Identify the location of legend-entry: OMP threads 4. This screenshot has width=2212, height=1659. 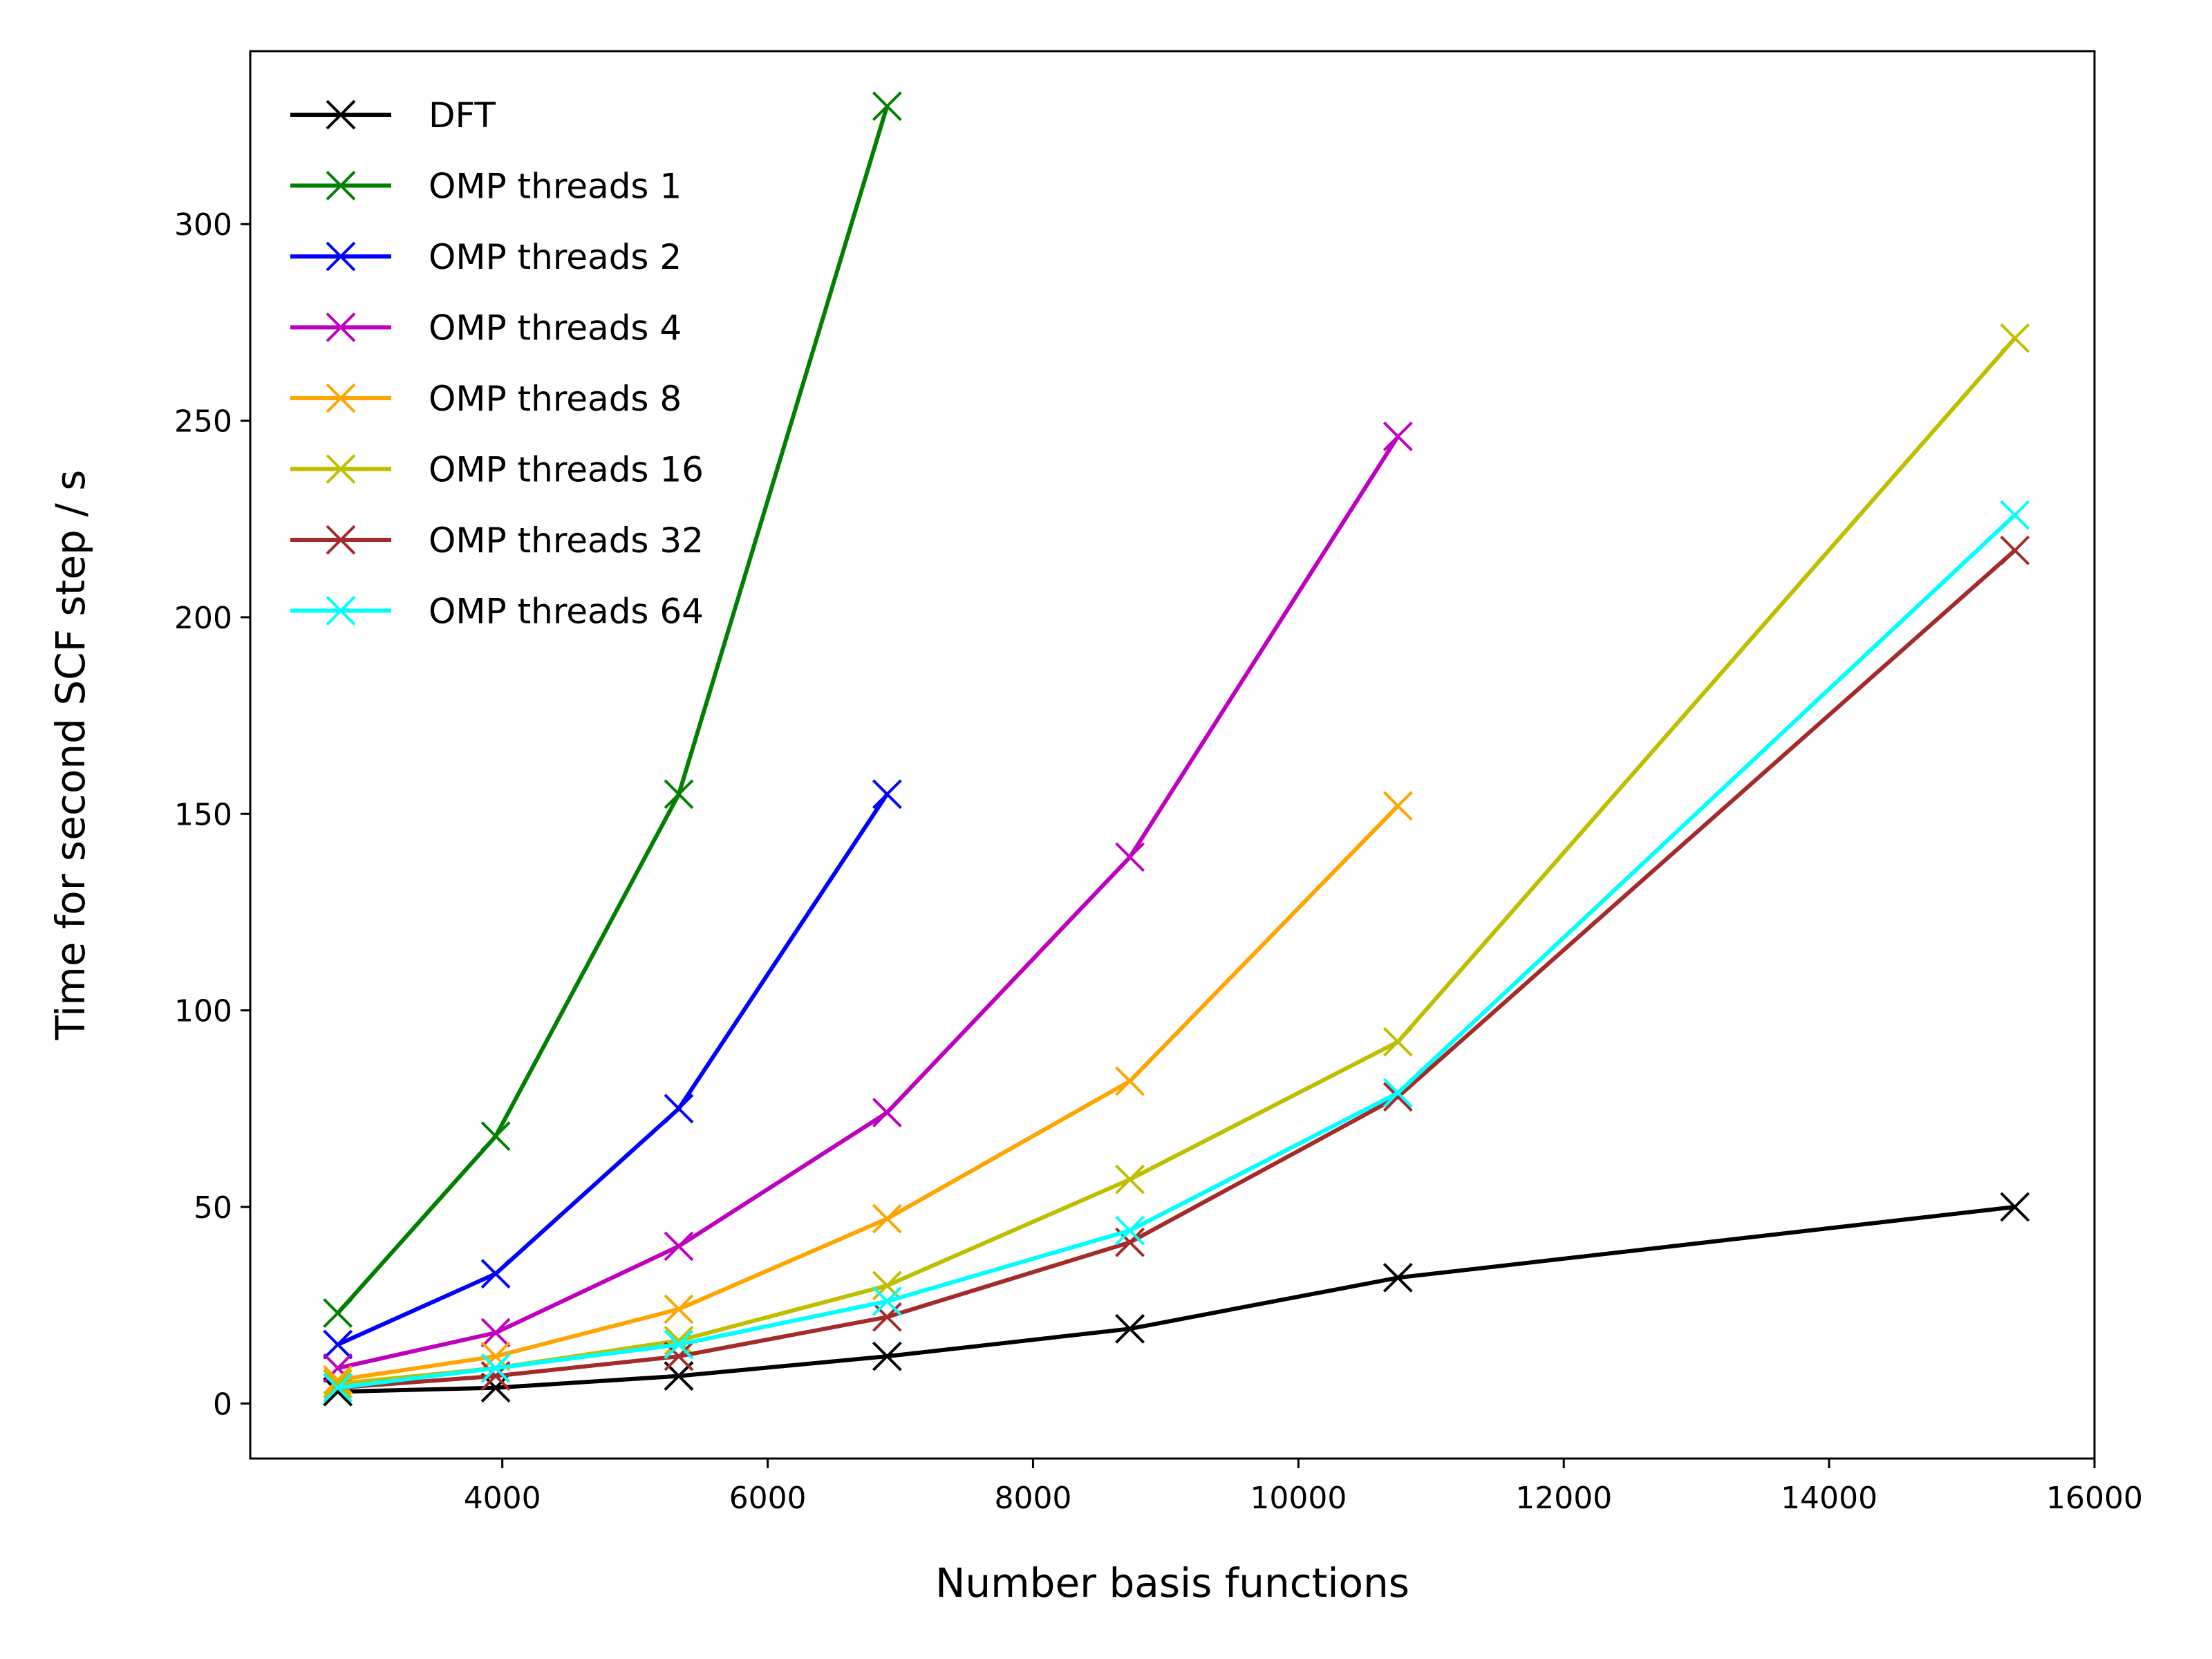
(486, 328).